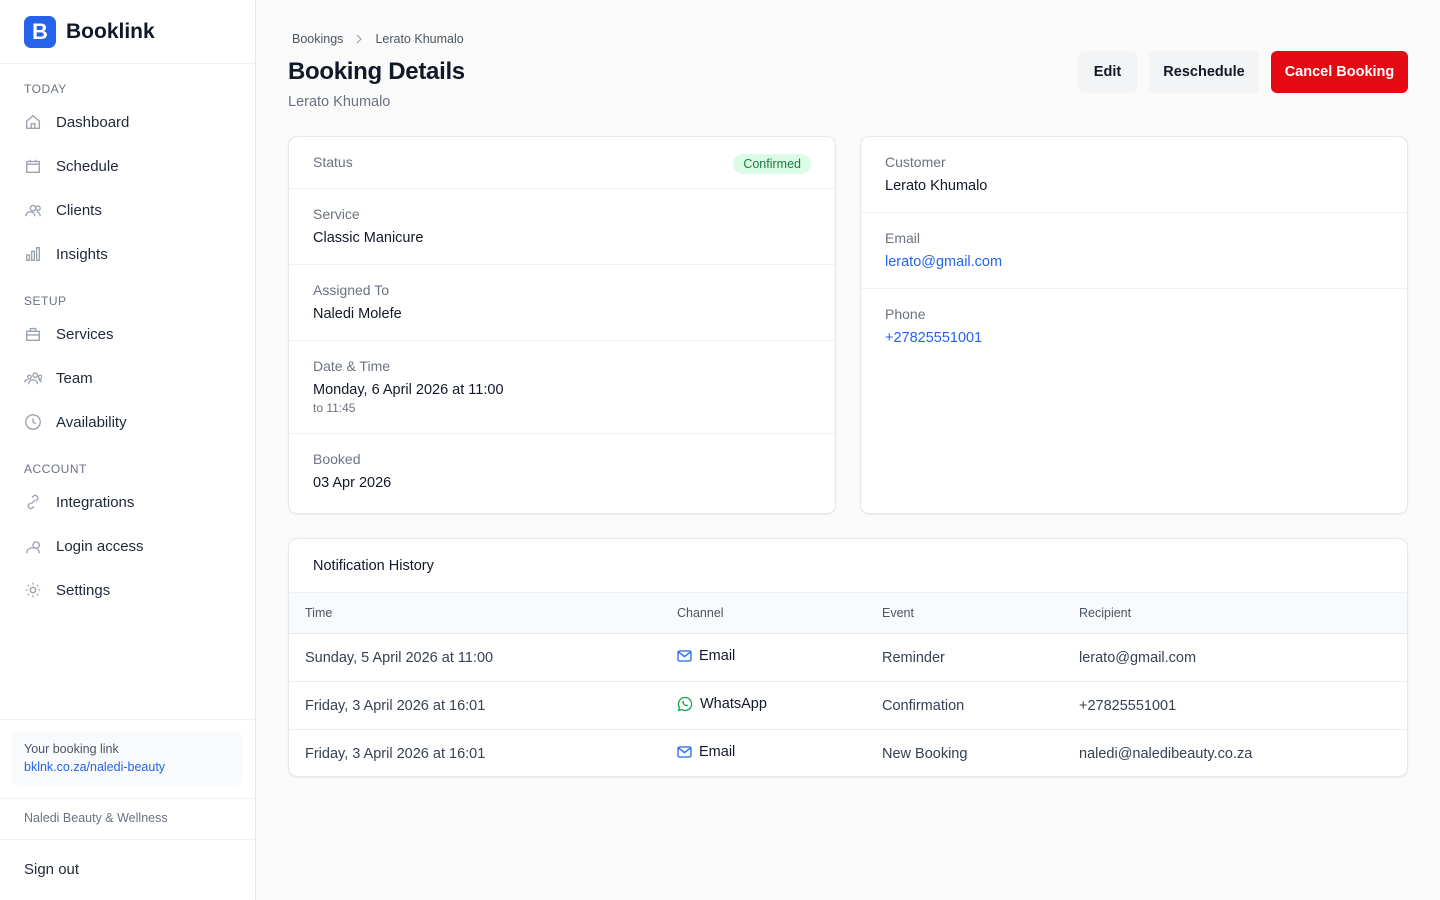 This screenshot has height=900, width=1440. I want to click on sign-out: Sign out, so click(52, 869).